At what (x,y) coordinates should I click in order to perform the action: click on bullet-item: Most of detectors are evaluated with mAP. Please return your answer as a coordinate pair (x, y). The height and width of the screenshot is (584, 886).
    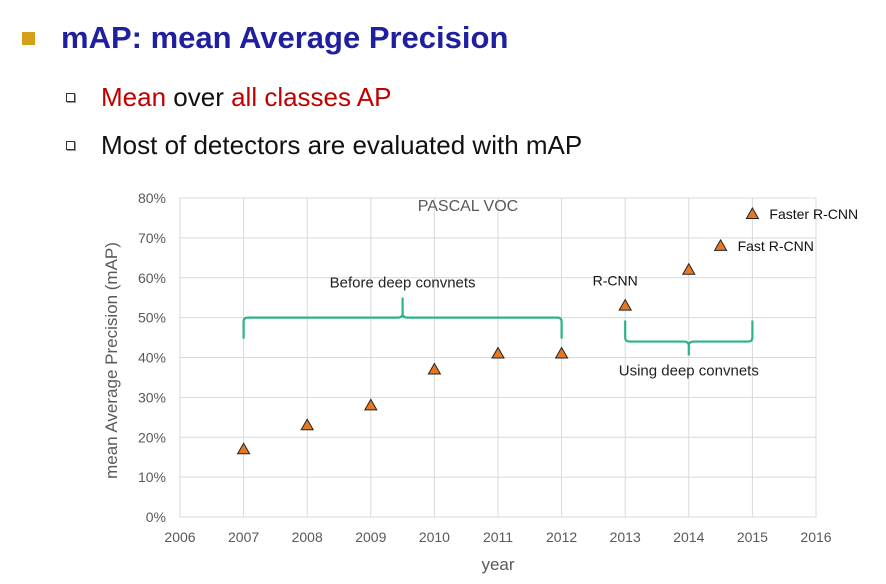
    Looking at the image, I should click on (324, 145).